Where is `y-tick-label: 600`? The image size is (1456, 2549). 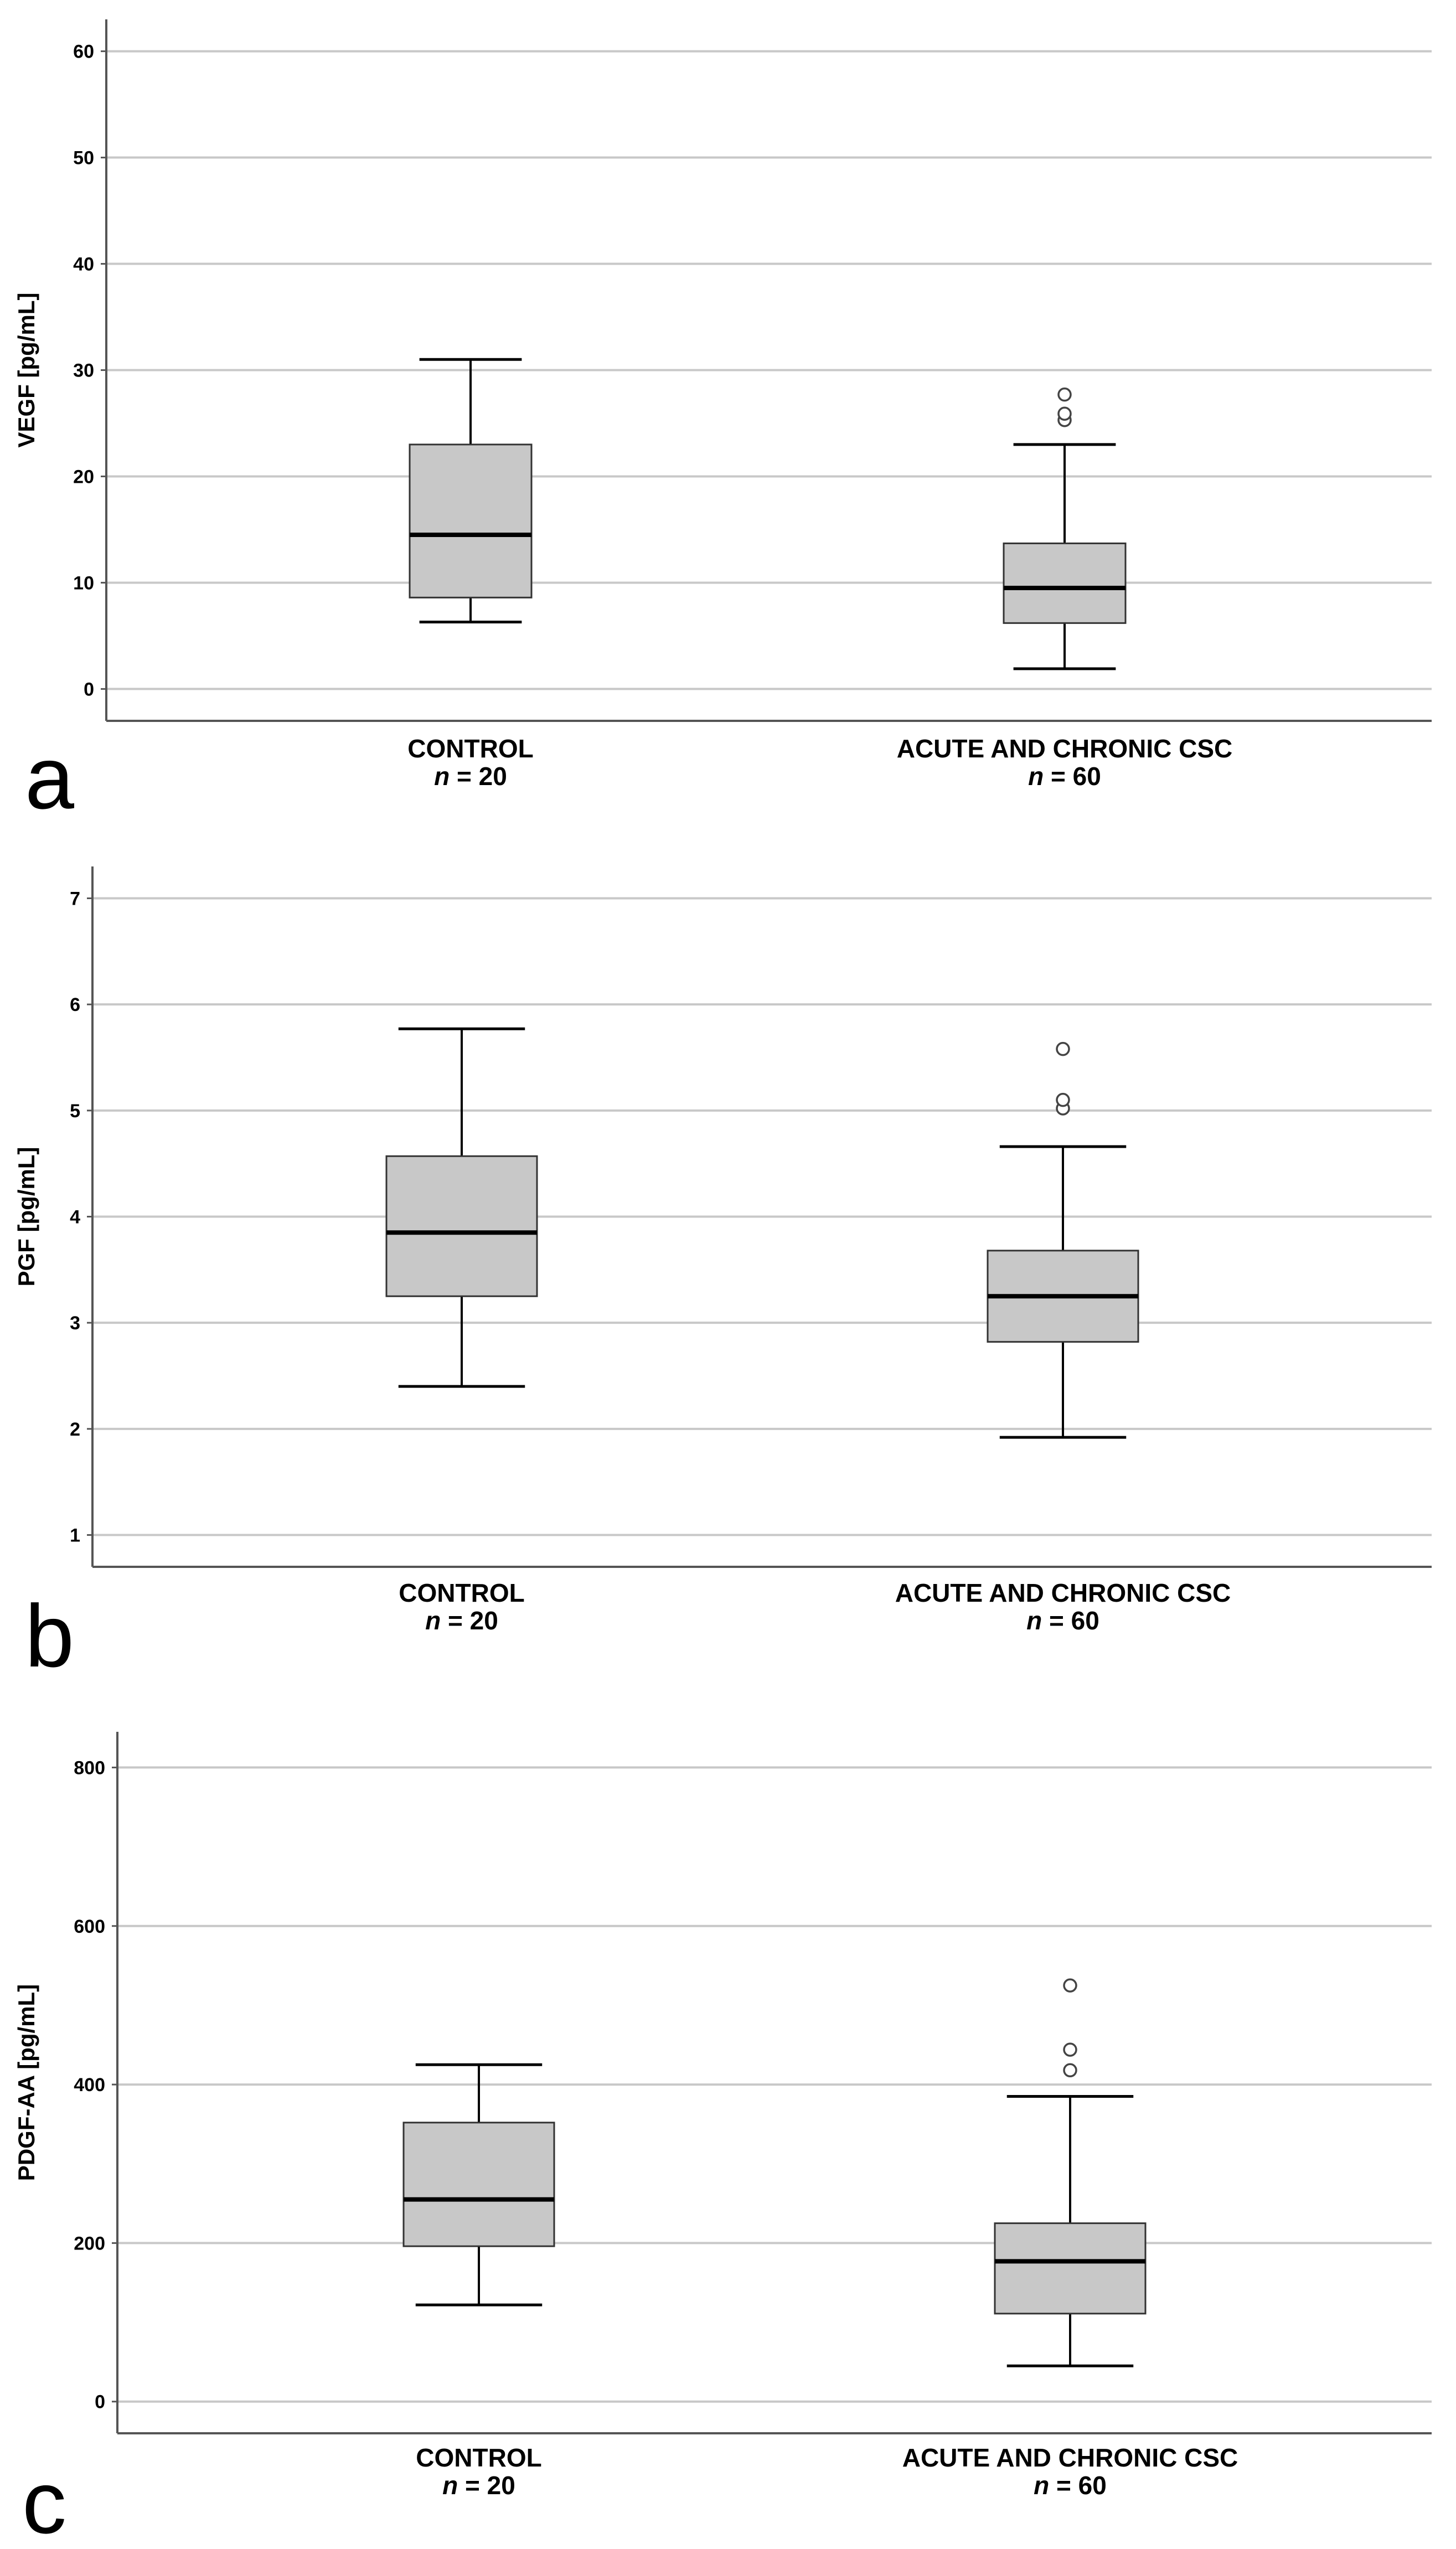 y-tick-label: 600 is located at coordinates (89, 1926).